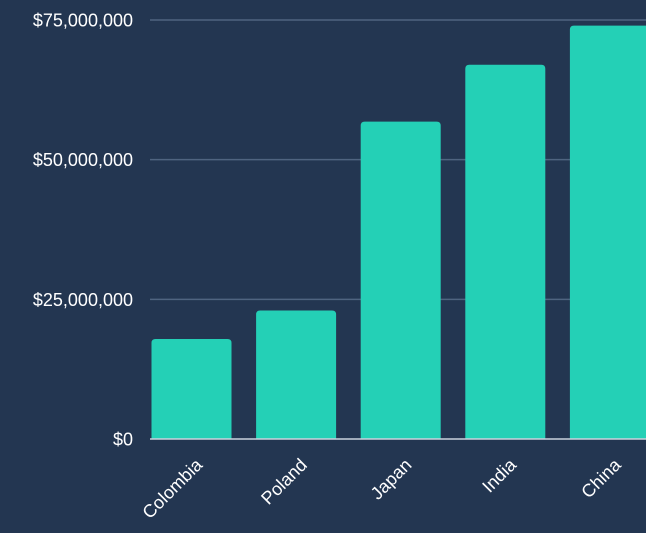 The width and height of the screenshot is (646, 533). What do you see at coordinates (499, 475) in the screenshot?
I see `x-tick-label: India` at bounding box center [499, 475].